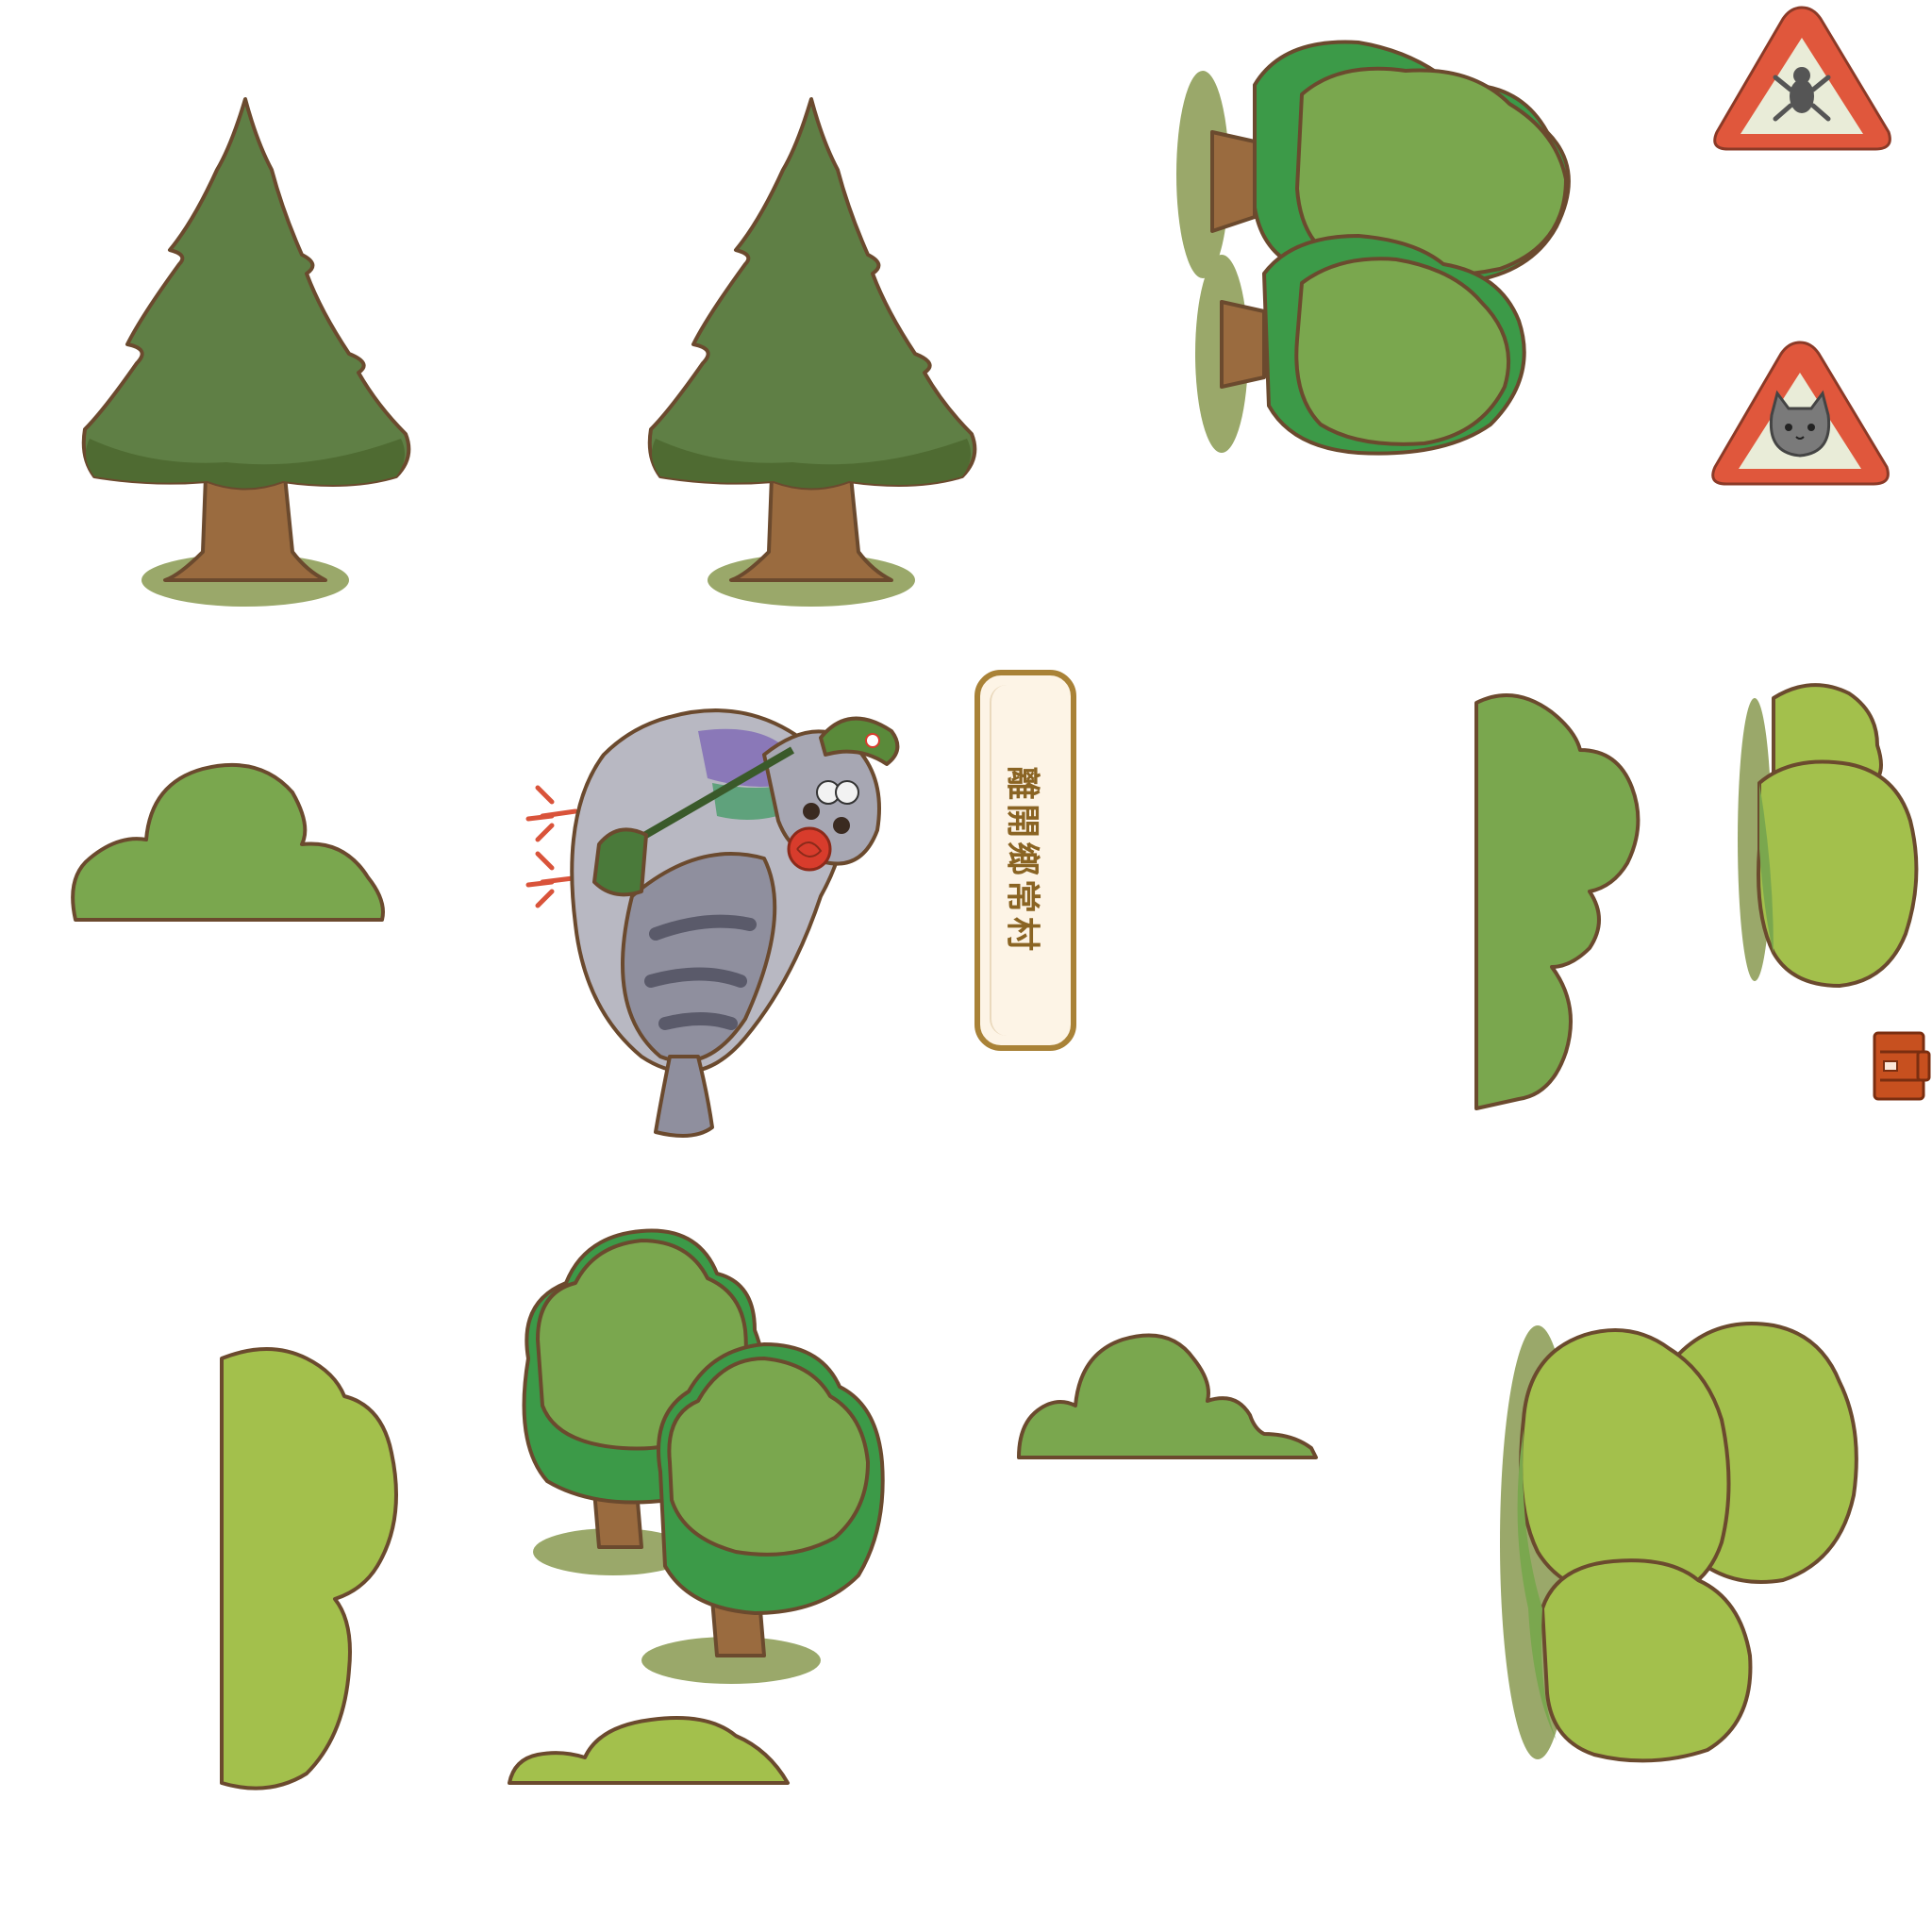 This screenshot has height=1932, width=1932. Describe the element at coordinates (1802, 78) in the screenshot. I see `frog-warning-sign-icon` at that location.